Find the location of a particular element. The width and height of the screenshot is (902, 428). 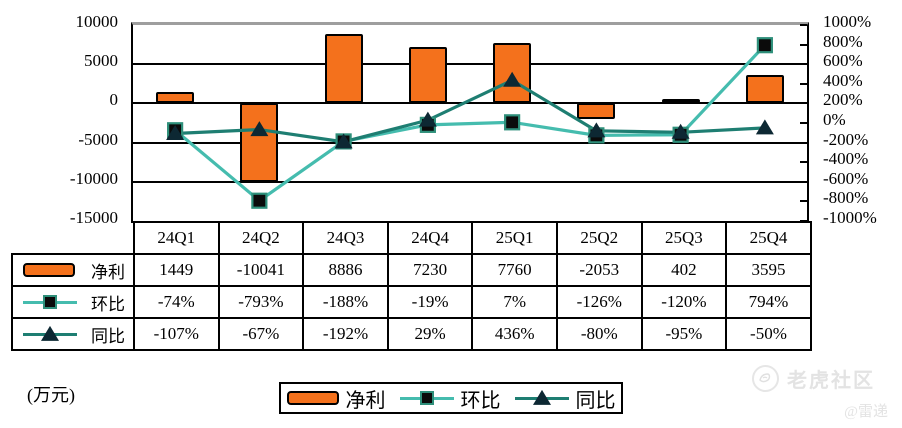

table-cell: 1449 is located at coordinates (176, 270).